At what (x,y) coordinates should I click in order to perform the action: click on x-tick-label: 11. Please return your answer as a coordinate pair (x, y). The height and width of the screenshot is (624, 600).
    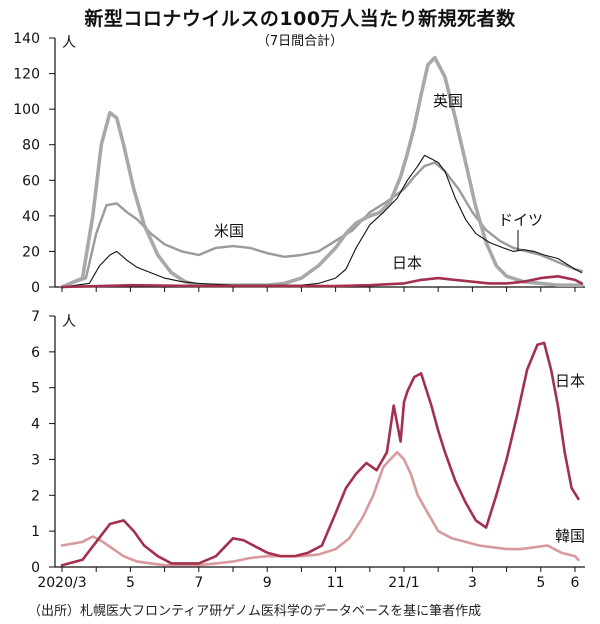
    Looking at the image, I should click on (336, 583).